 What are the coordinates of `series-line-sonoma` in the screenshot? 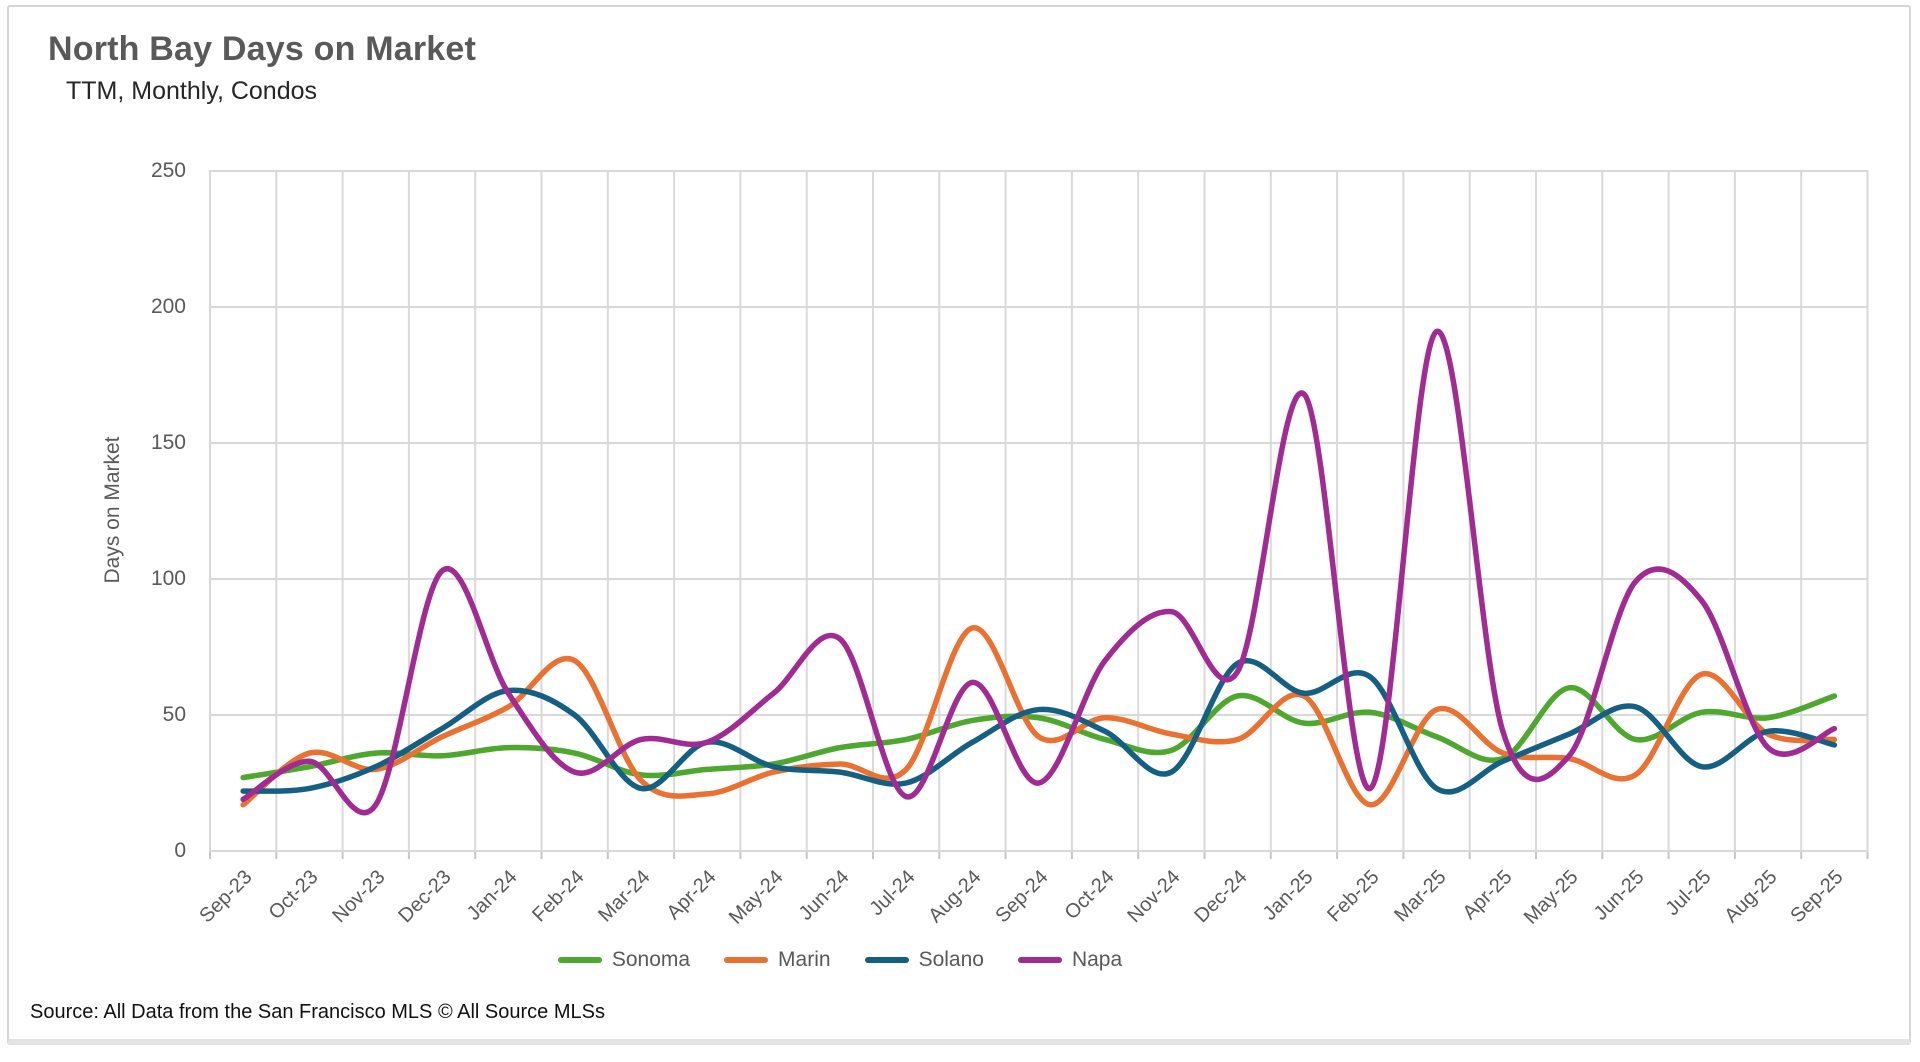 It's located at (1039, 733).